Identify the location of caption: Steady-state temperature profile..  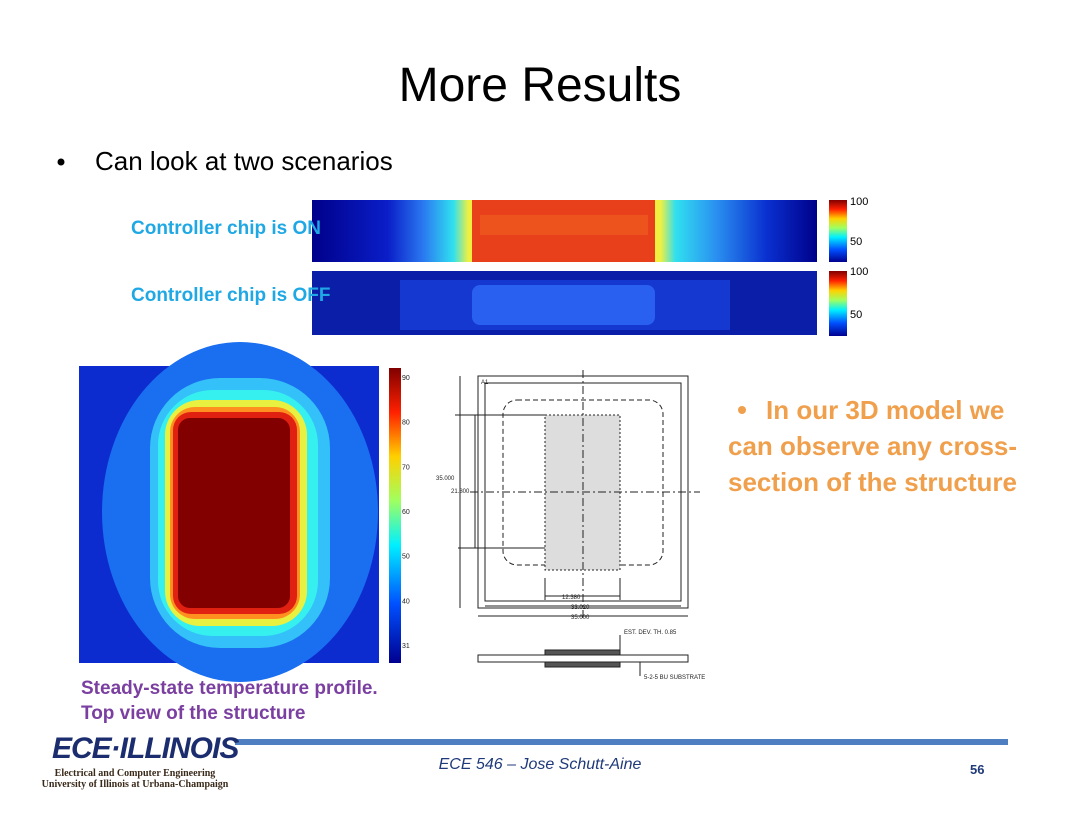
(229, 688).